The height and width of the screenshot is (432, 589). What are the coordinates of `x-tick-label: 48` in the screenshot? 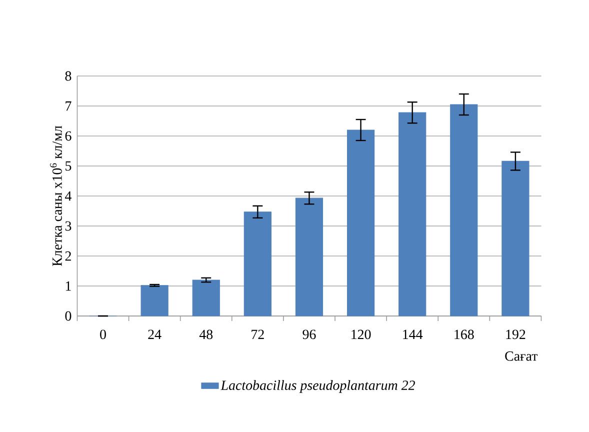 It's located at (206, 335).